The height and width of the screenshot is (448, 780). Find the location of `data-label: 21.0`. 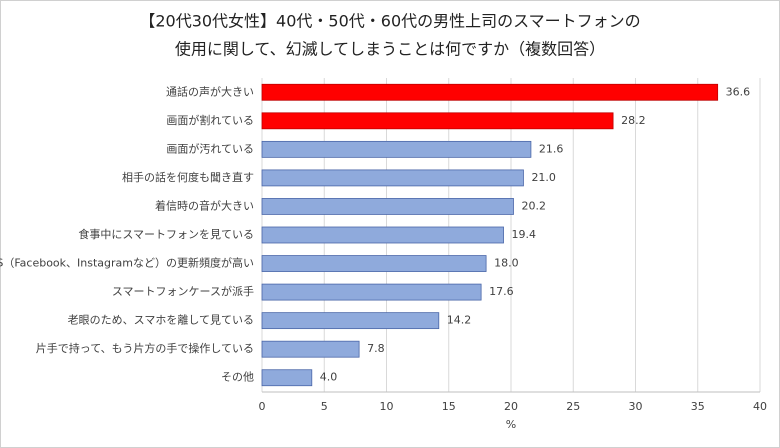

data-label: 21.0 is located at coordinates (543, 177).